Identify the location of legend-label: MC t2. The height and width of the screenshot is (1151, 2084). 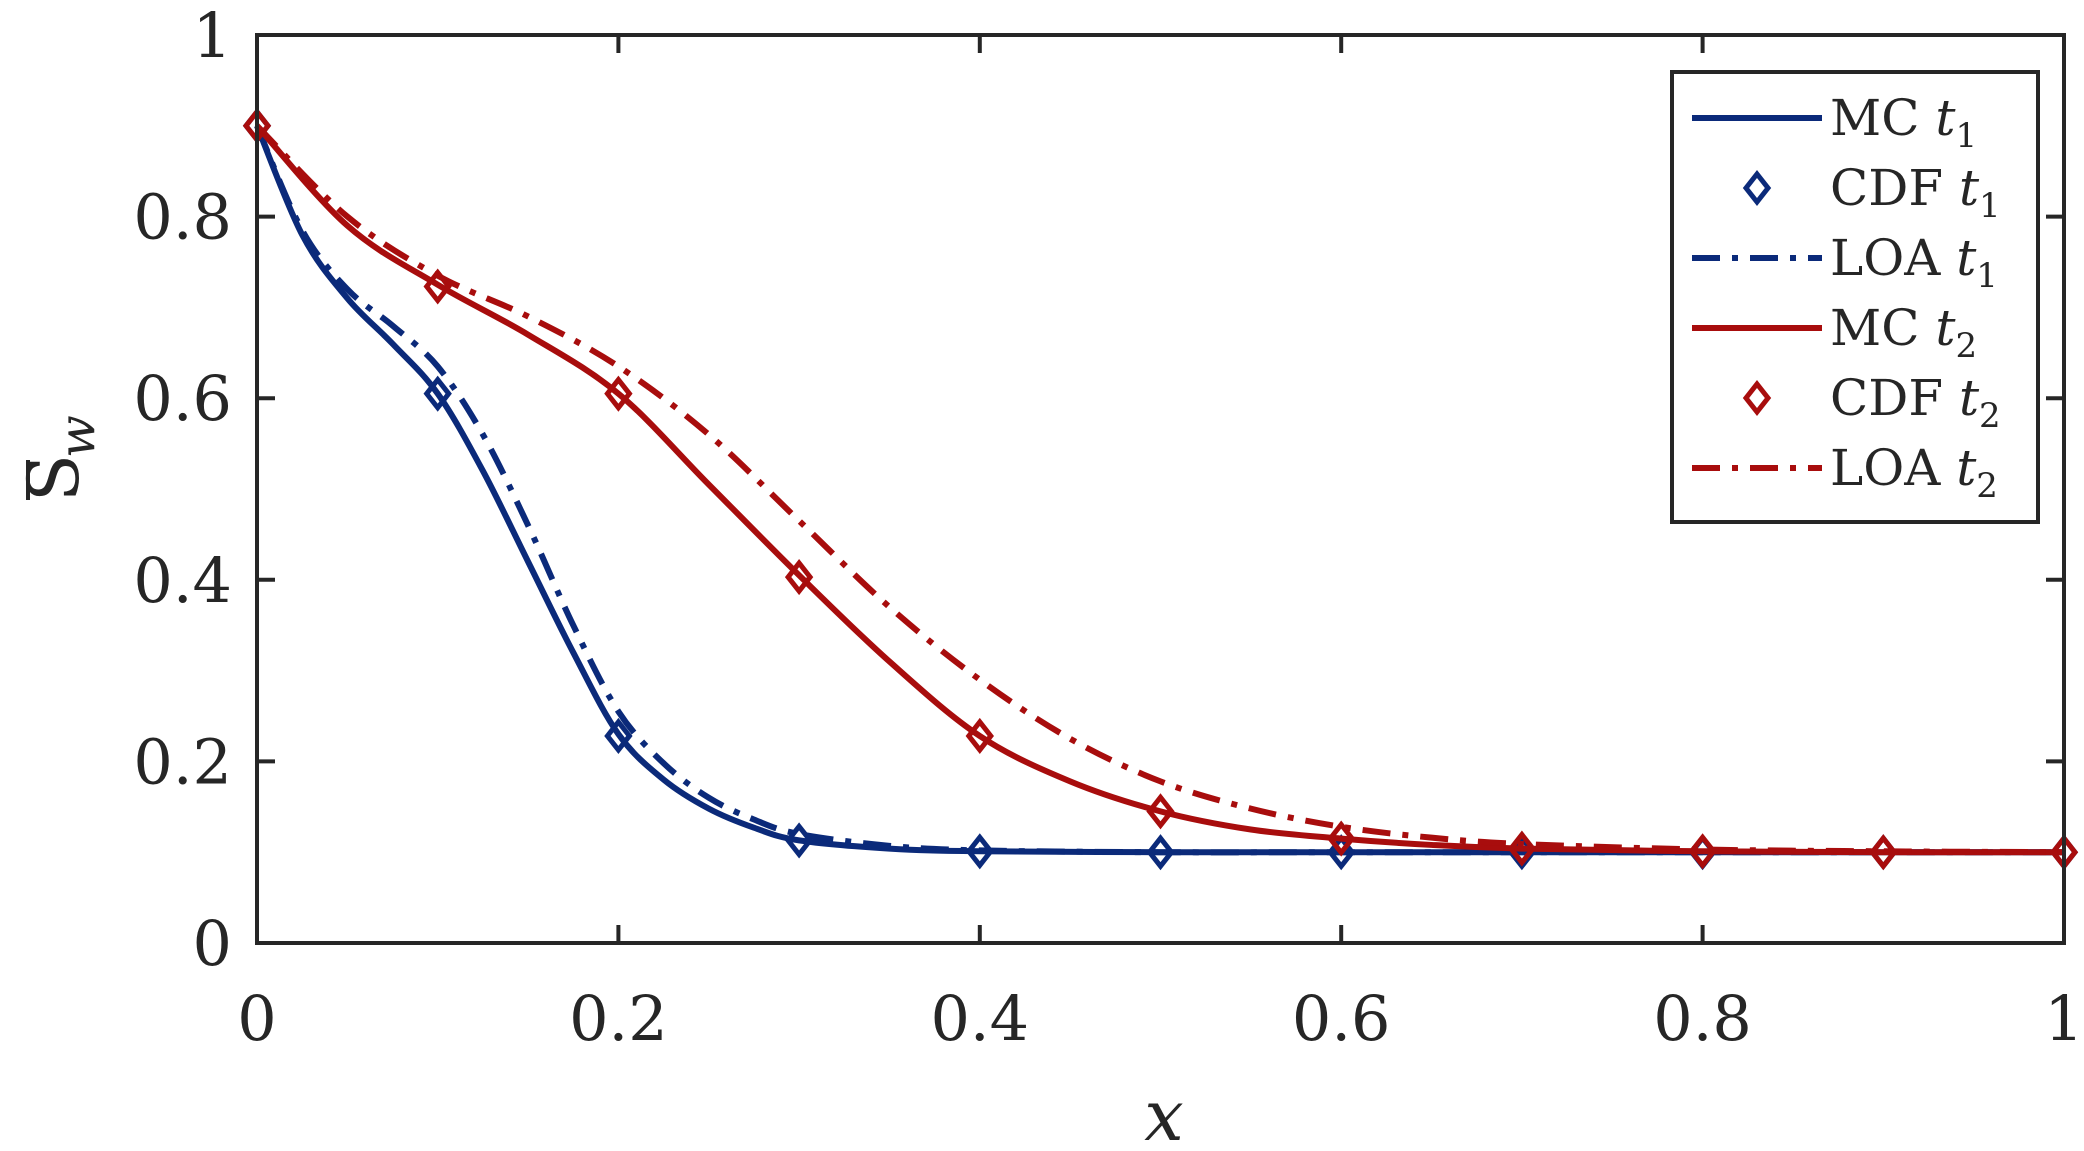
(1903, 332).